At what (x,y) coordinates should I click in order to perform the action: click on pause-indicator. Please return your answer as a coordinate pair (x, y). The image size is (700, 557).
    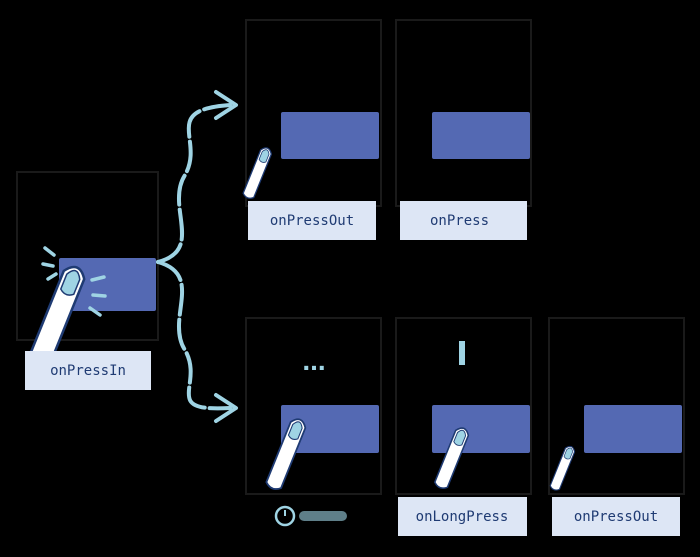
    Looking at the image, I should click on (462, 353).